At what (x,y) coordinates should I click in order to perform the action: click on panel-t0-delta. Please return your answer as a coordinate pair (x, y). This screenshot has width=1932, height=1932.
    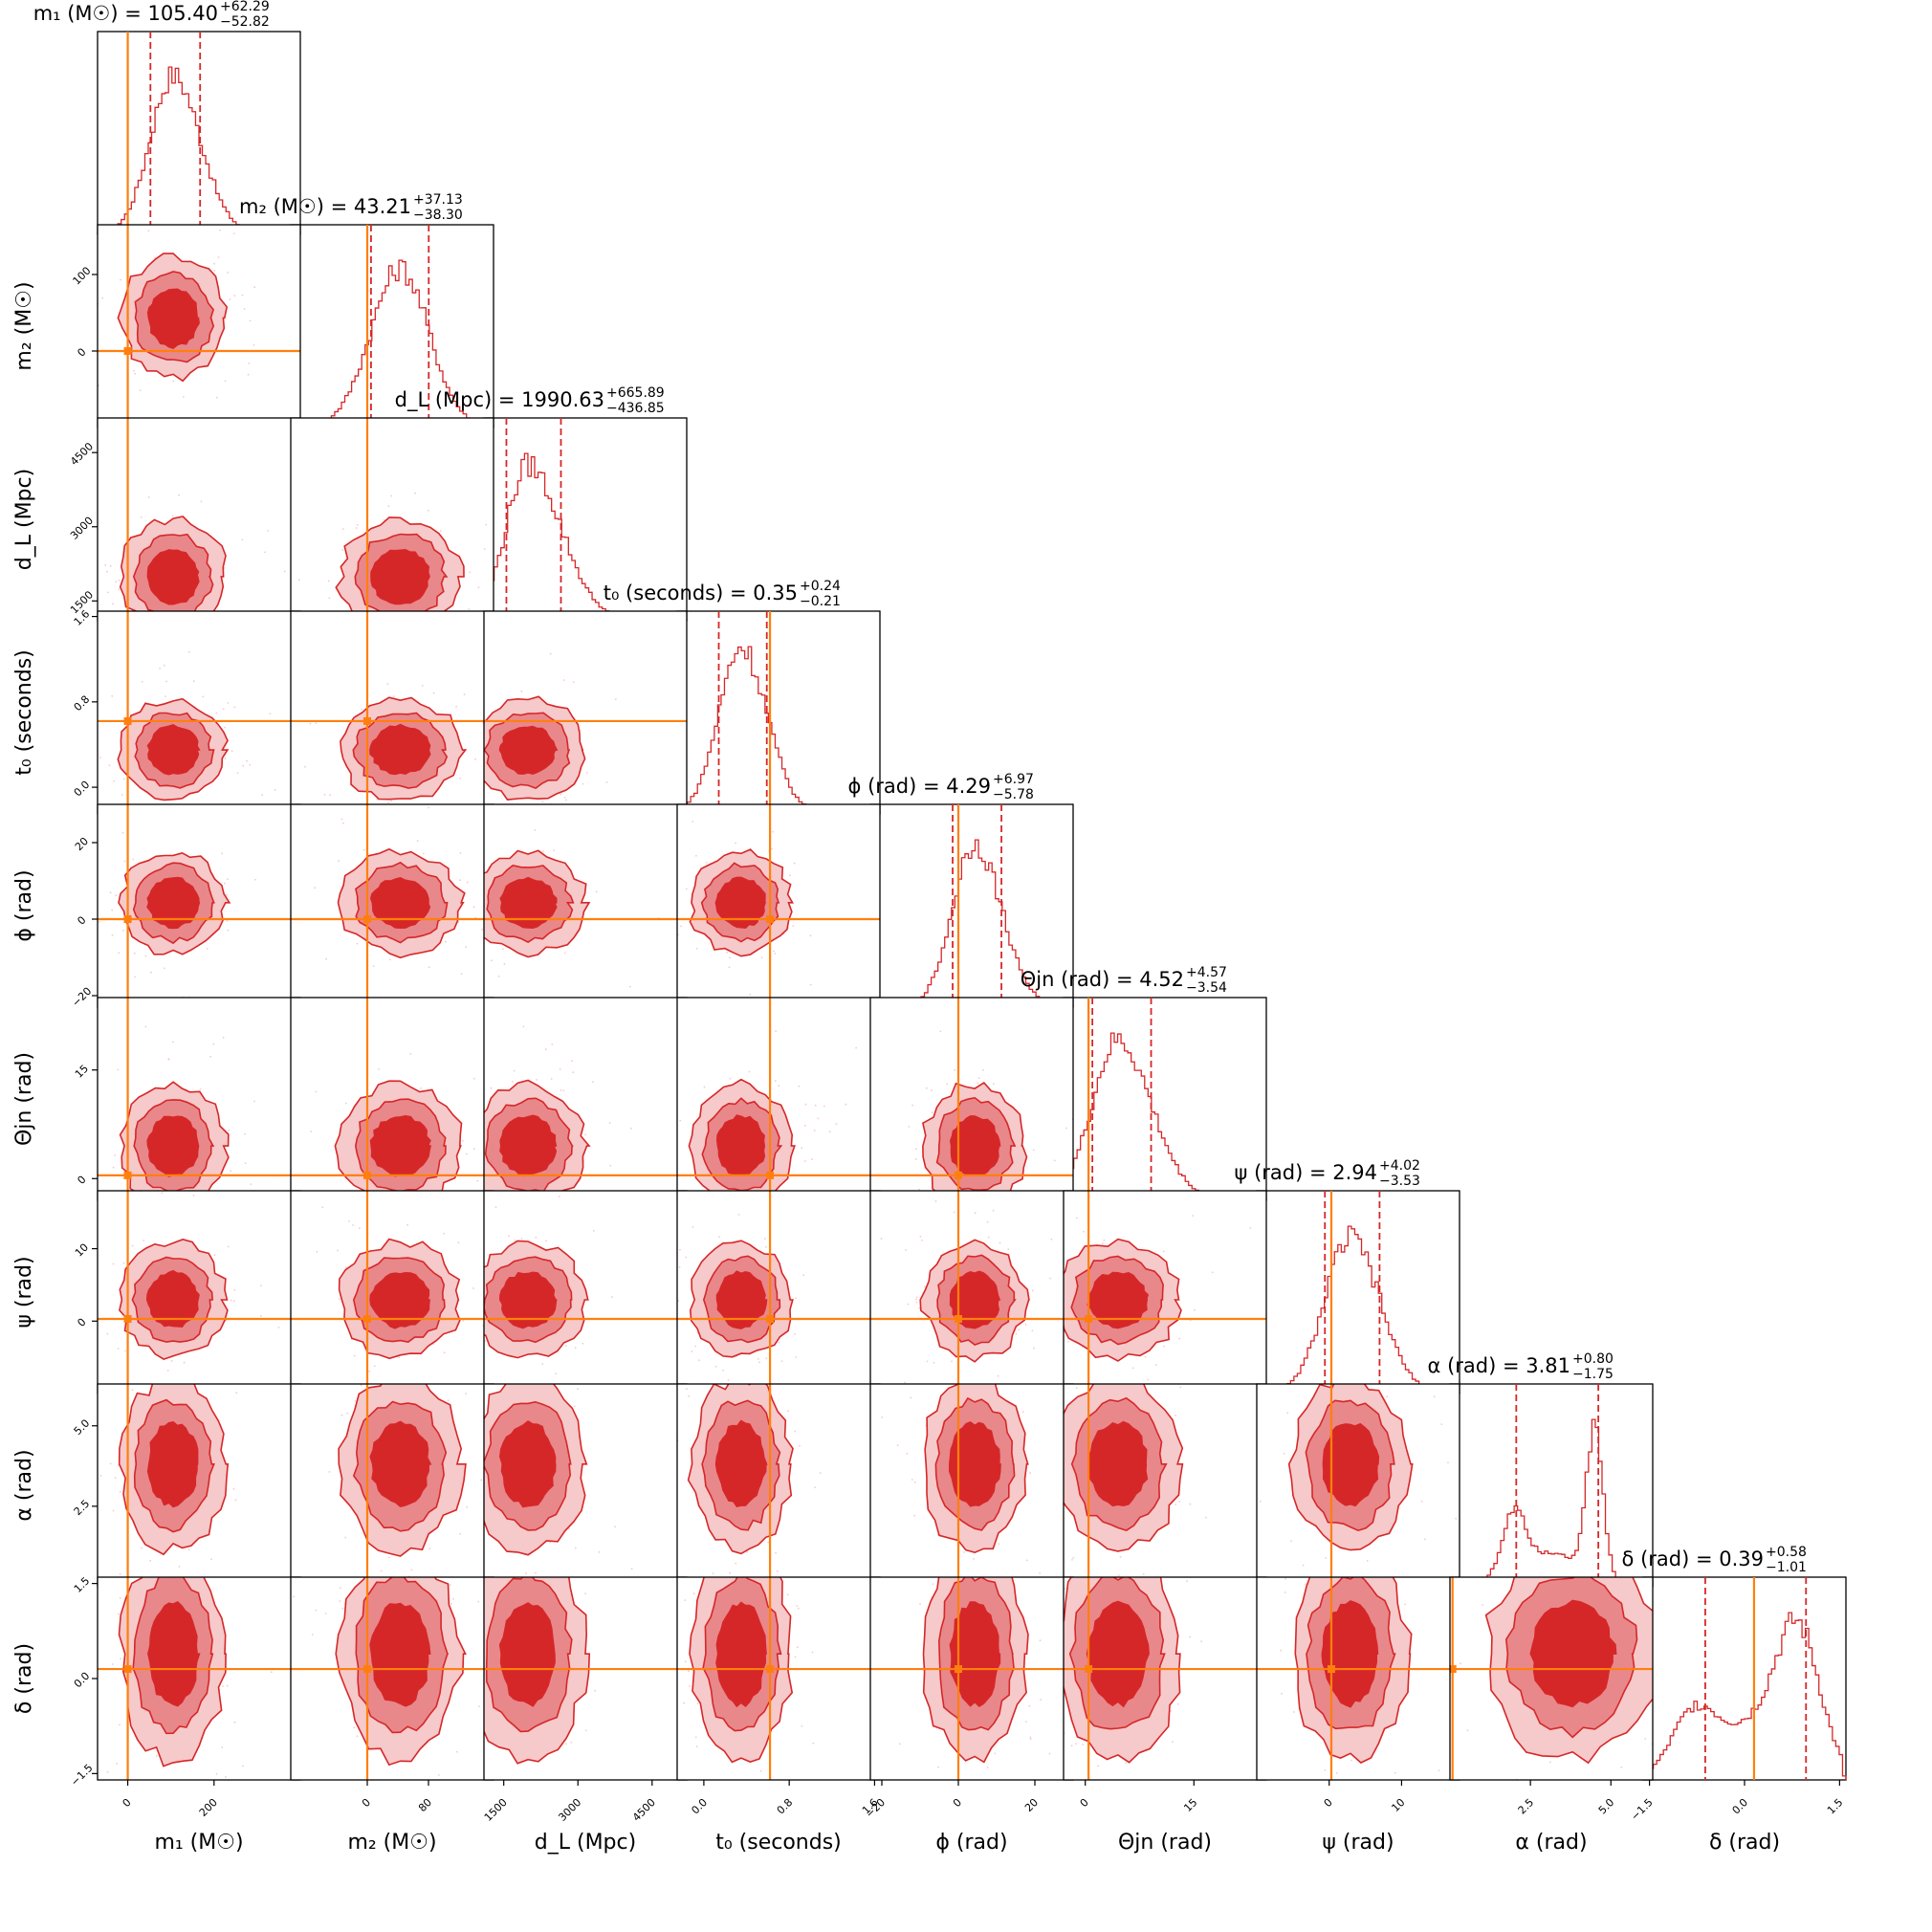
    Looking at the image, I should click on (778, 1678).